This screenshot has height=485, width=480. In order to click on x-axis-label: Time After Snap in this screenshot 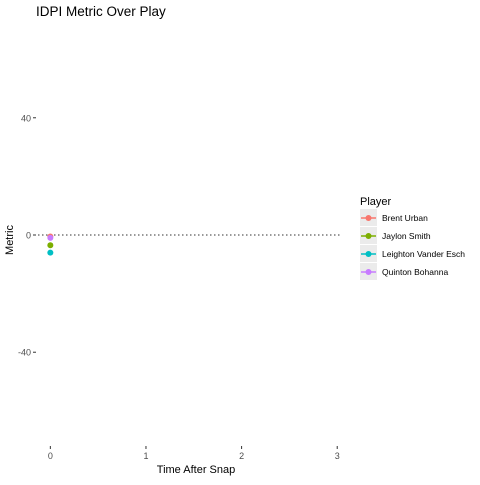, I will do `click(196, 470)`.